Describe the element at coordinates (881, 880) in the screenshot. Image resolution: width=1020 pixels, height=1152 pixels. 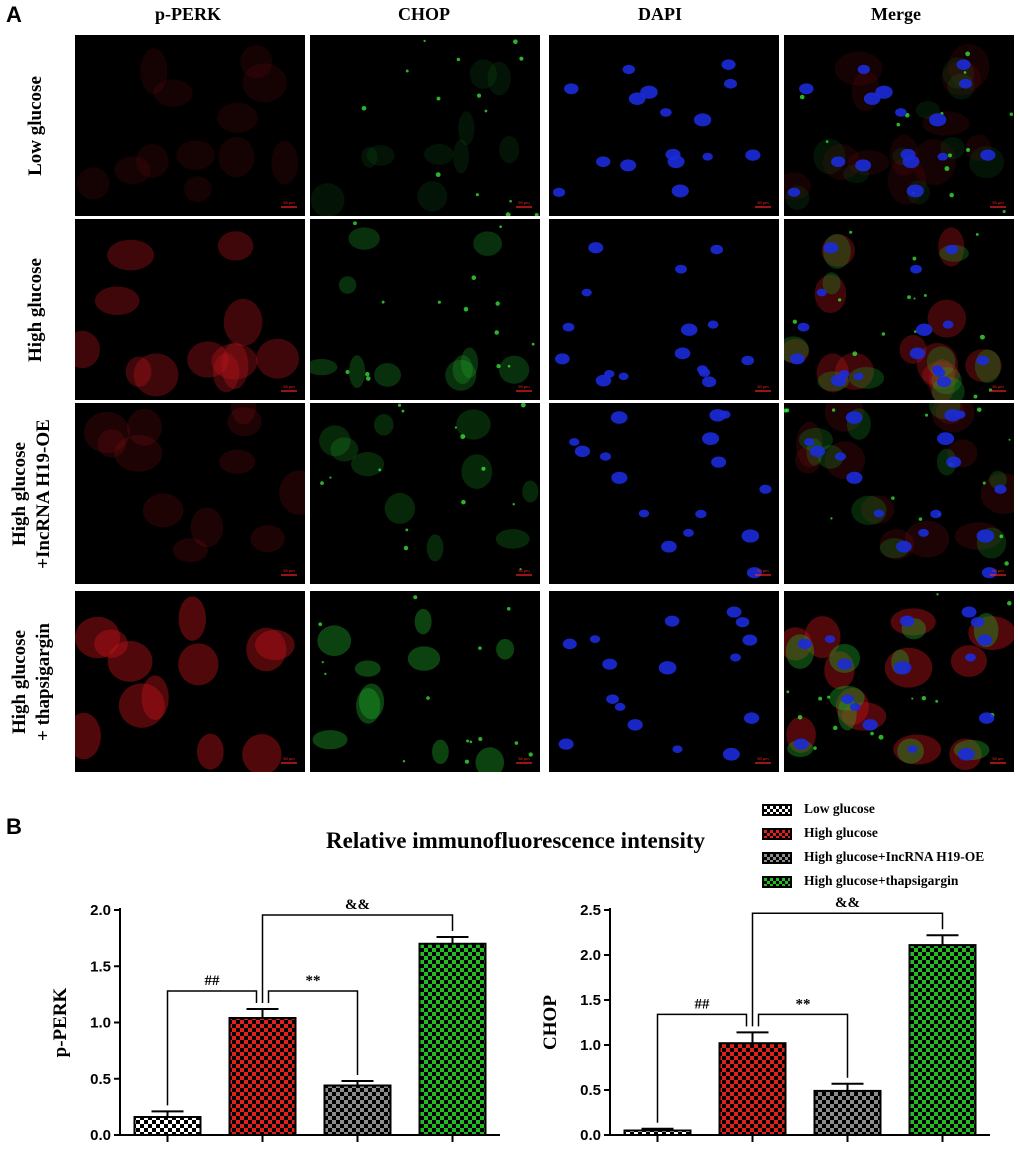
I see `legend-label: High glucose+thapsigargin` at that location.